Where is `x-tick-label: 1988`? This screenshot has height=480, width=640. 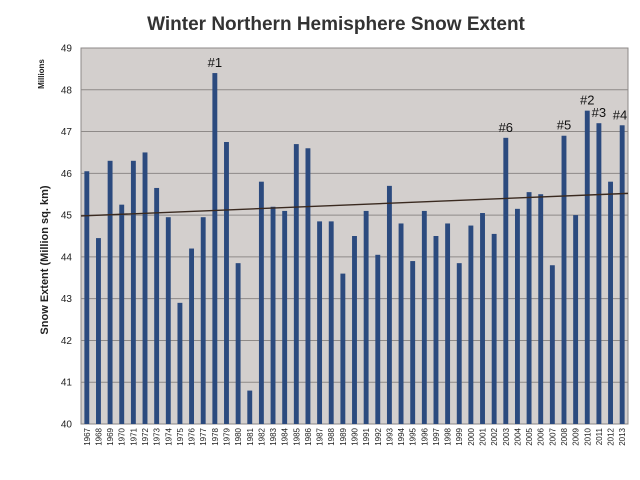 x-tick-label: 1988 is located at coordinates (331, 436).